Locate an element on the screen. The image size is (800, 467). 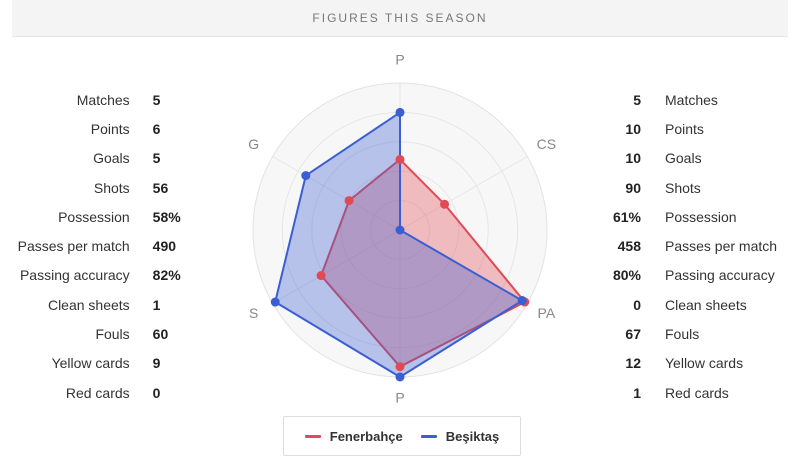
stat-value: 490 is located at coordinates (164, 246).